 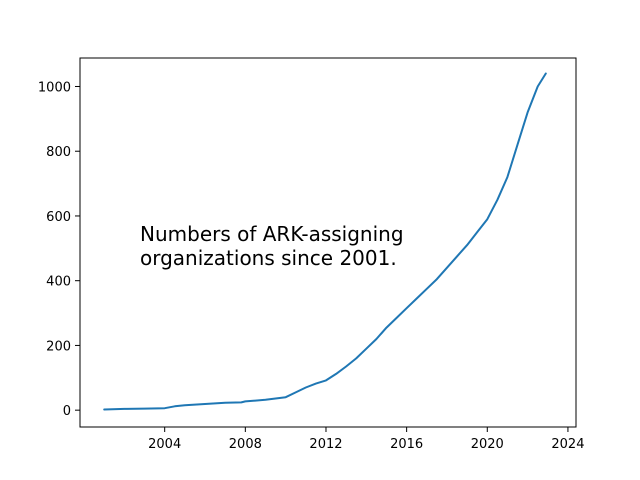 I want to click on x-axis: 2004 2008 2012 2016 2020 2024, so click(x=366, y=439).